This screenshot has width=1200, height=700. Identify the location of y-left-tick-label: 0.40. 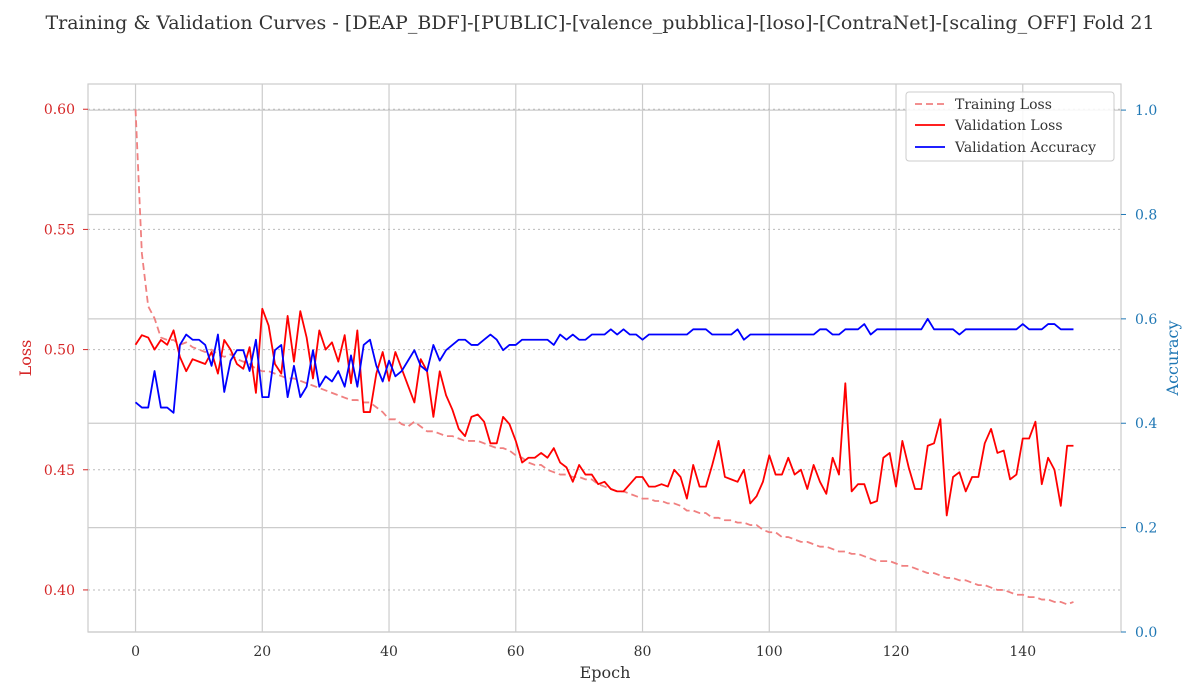
(59, 591).